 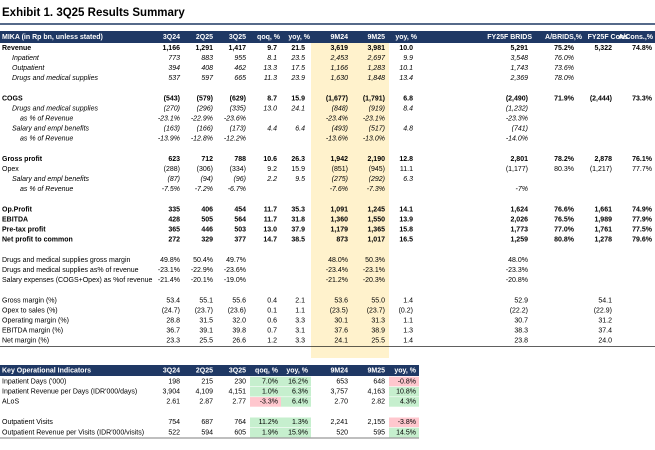 What do you see at coordinates (237, 370) in the screenshot?
I see `kpi-header-cell: 3Q25` at bounding box center [237, 370].